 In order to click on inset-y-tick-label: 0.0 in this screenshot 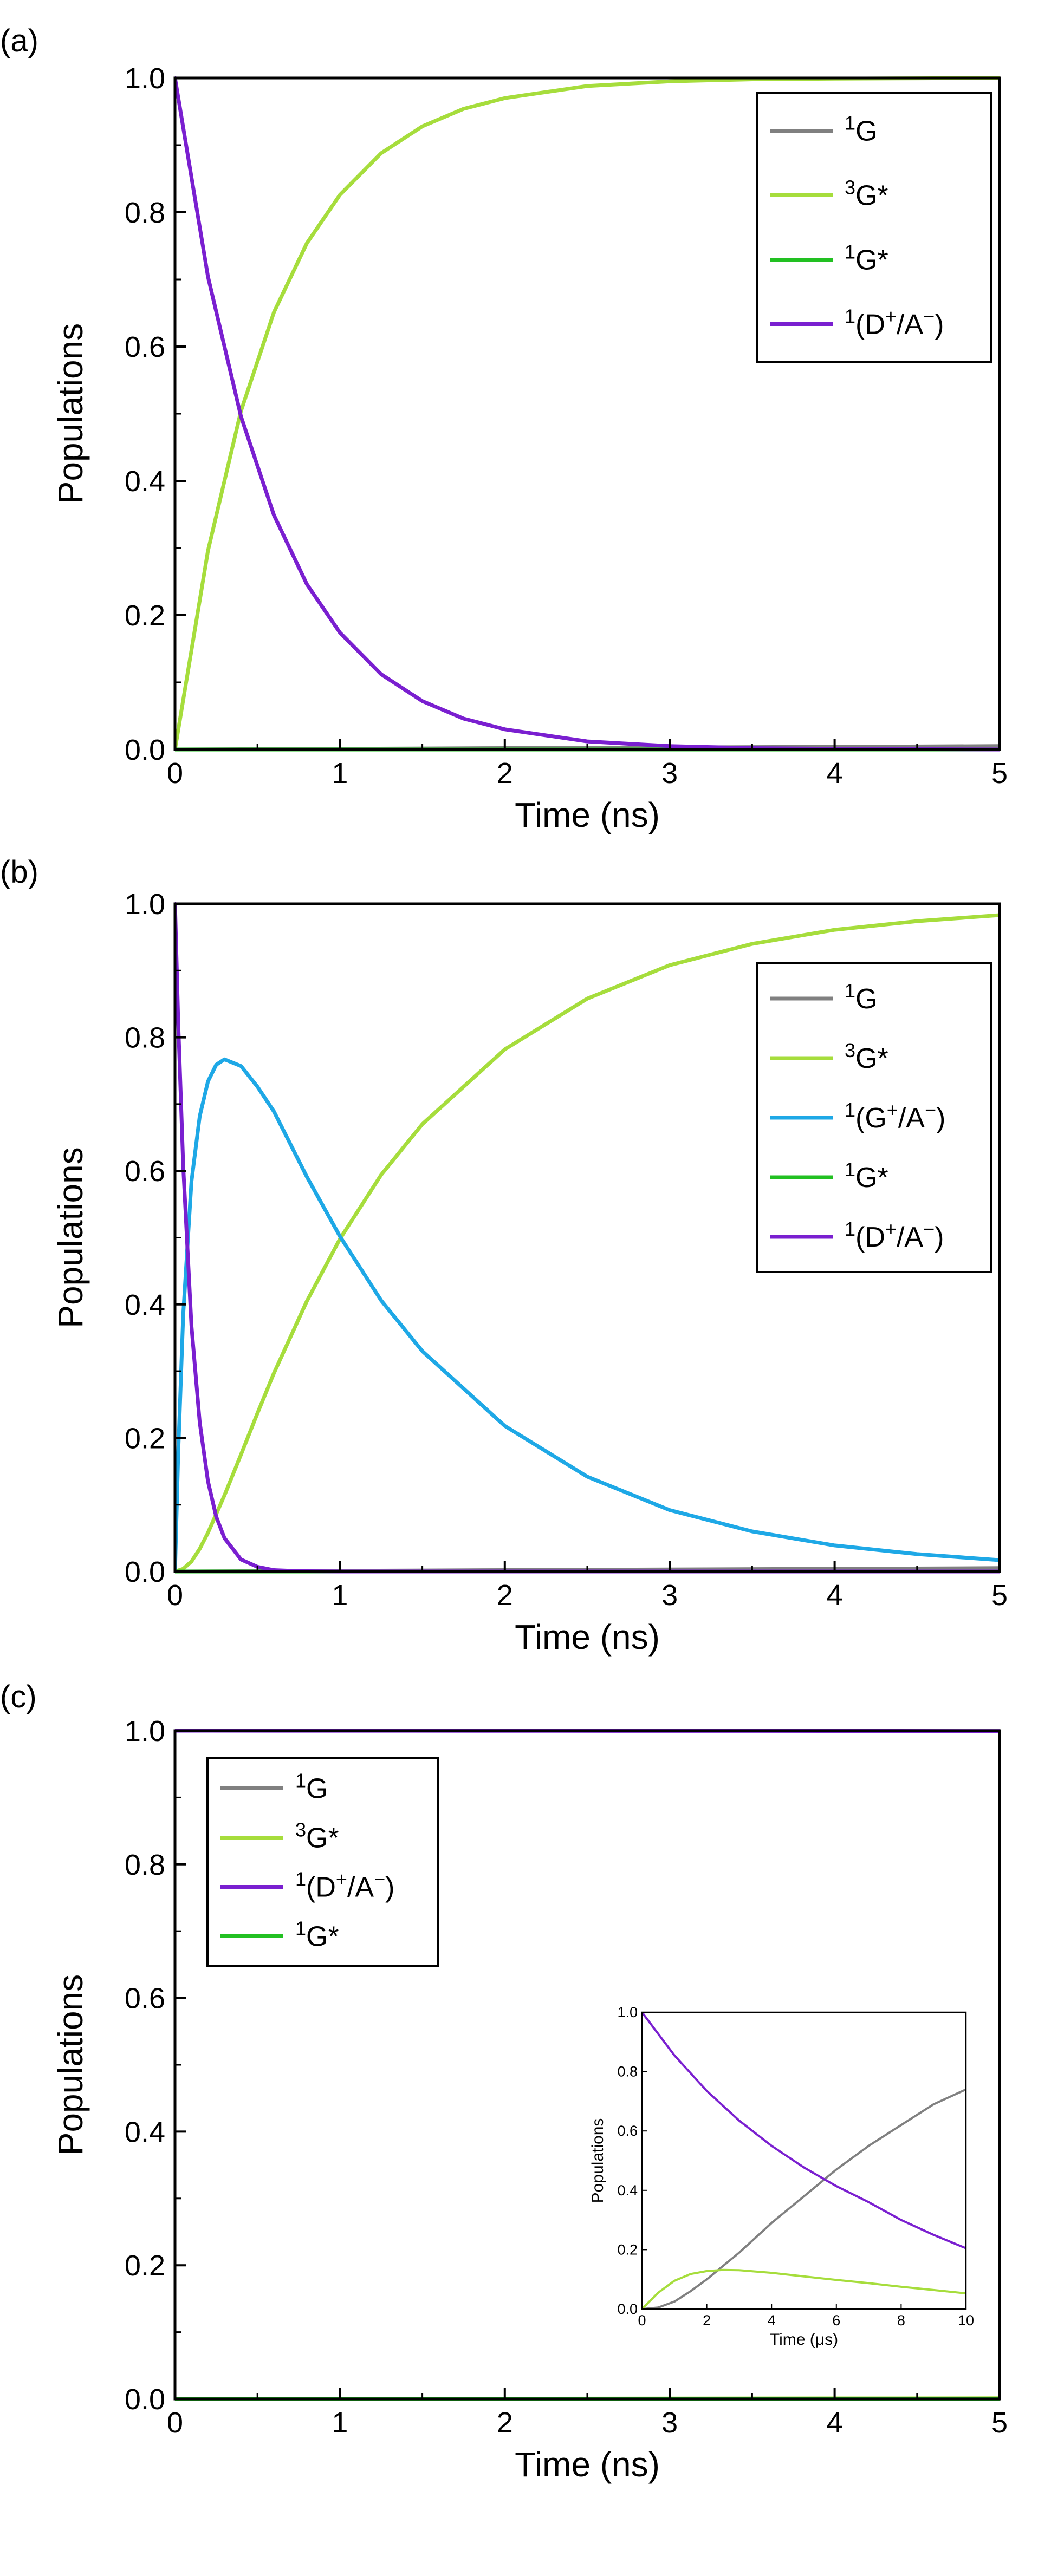, I will do `click(627, 2309)`.